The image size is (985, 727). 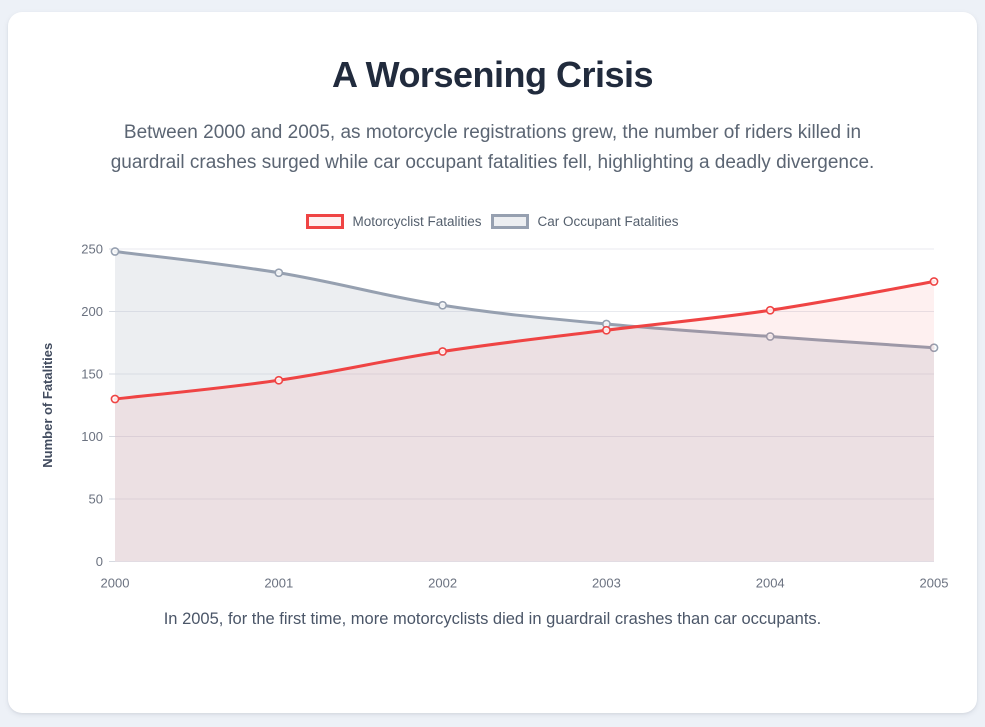 I want to click on y-tick-label: 100, so click(x=92, y=436).